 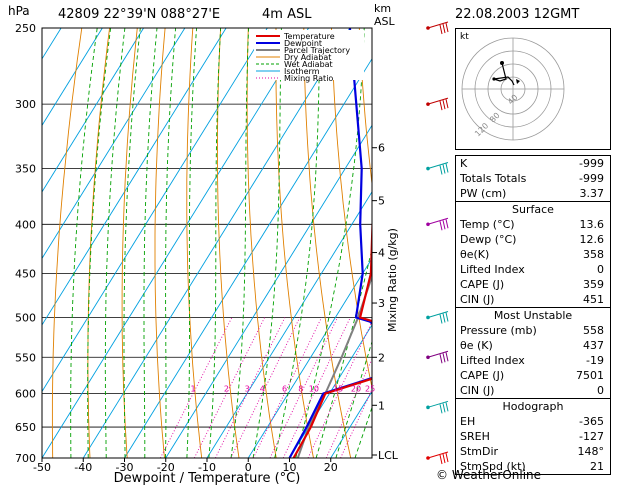 I want to click on hodo-row: SREH -127, so click(x=532, y=436).